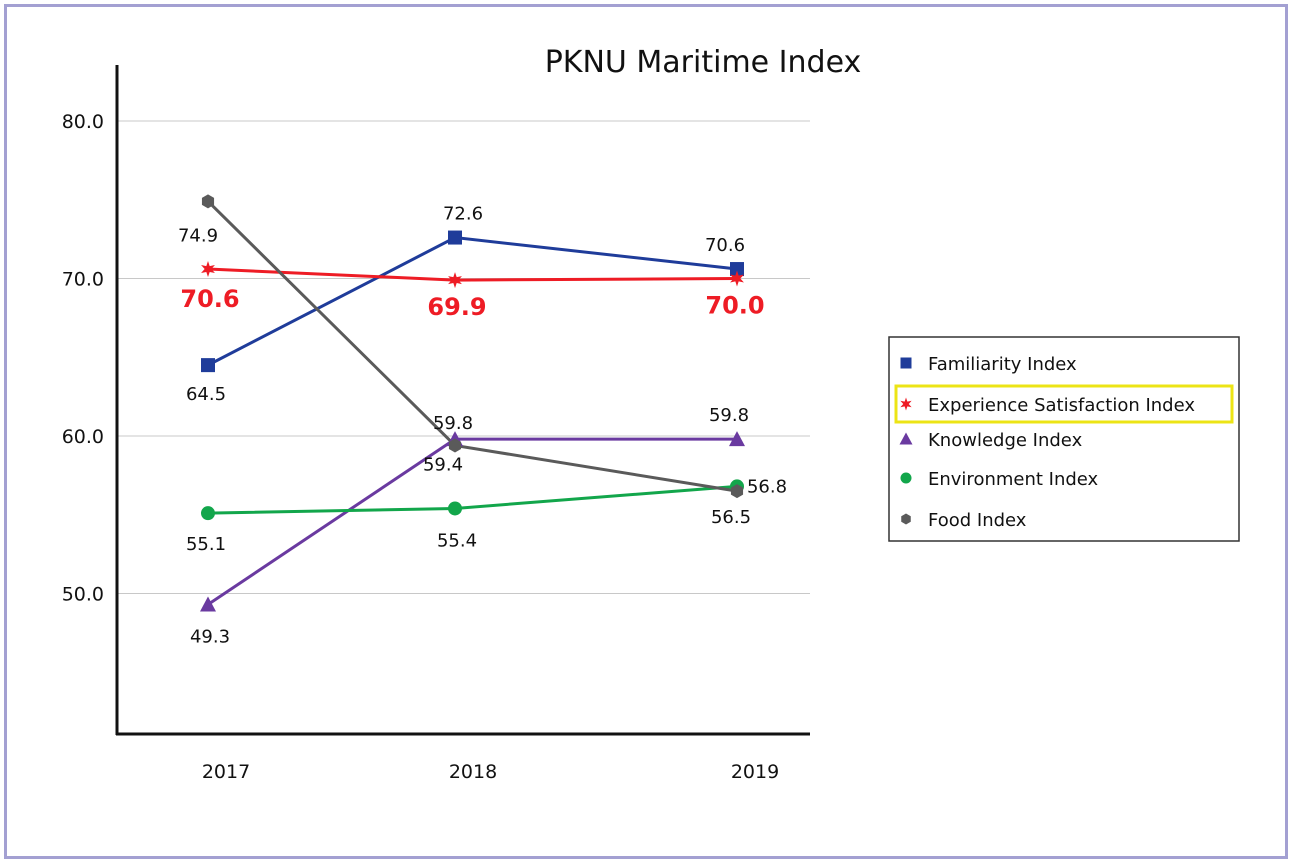 This screenshot has height=865, width=1294. What do you see at coordinates (906, 438) in the screenshot?
I see `legend-knowledge-index-icon` at bounding box center [906, 438].